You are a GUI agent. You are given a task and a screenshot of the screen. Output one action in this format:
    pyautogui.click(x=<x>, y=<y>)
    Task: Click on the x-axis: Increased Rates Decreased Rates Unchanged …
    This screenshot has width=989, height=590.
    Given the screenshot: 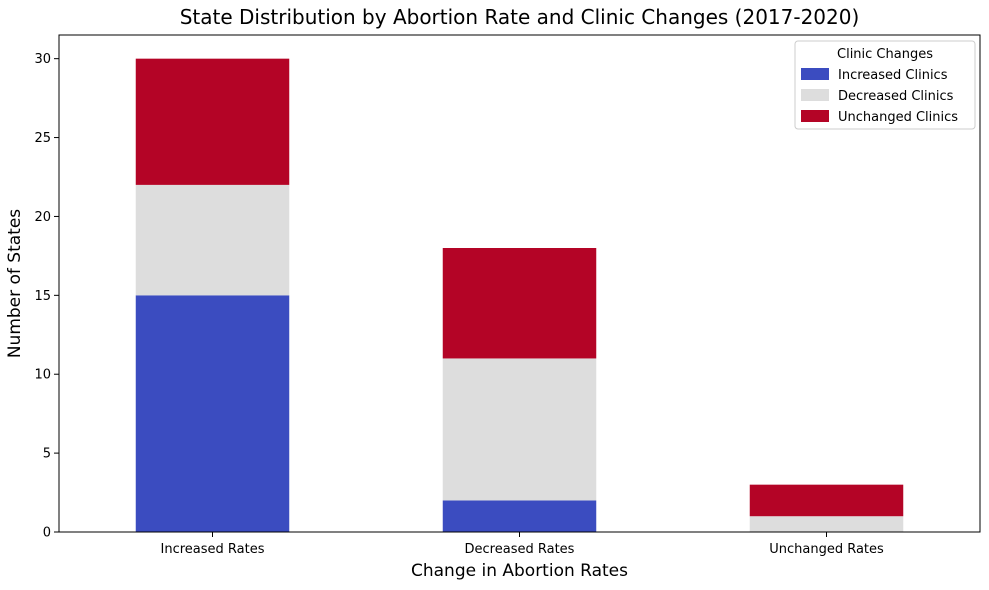 What is the action you would take?
    pyautogui.click(x=522, y=544)
    